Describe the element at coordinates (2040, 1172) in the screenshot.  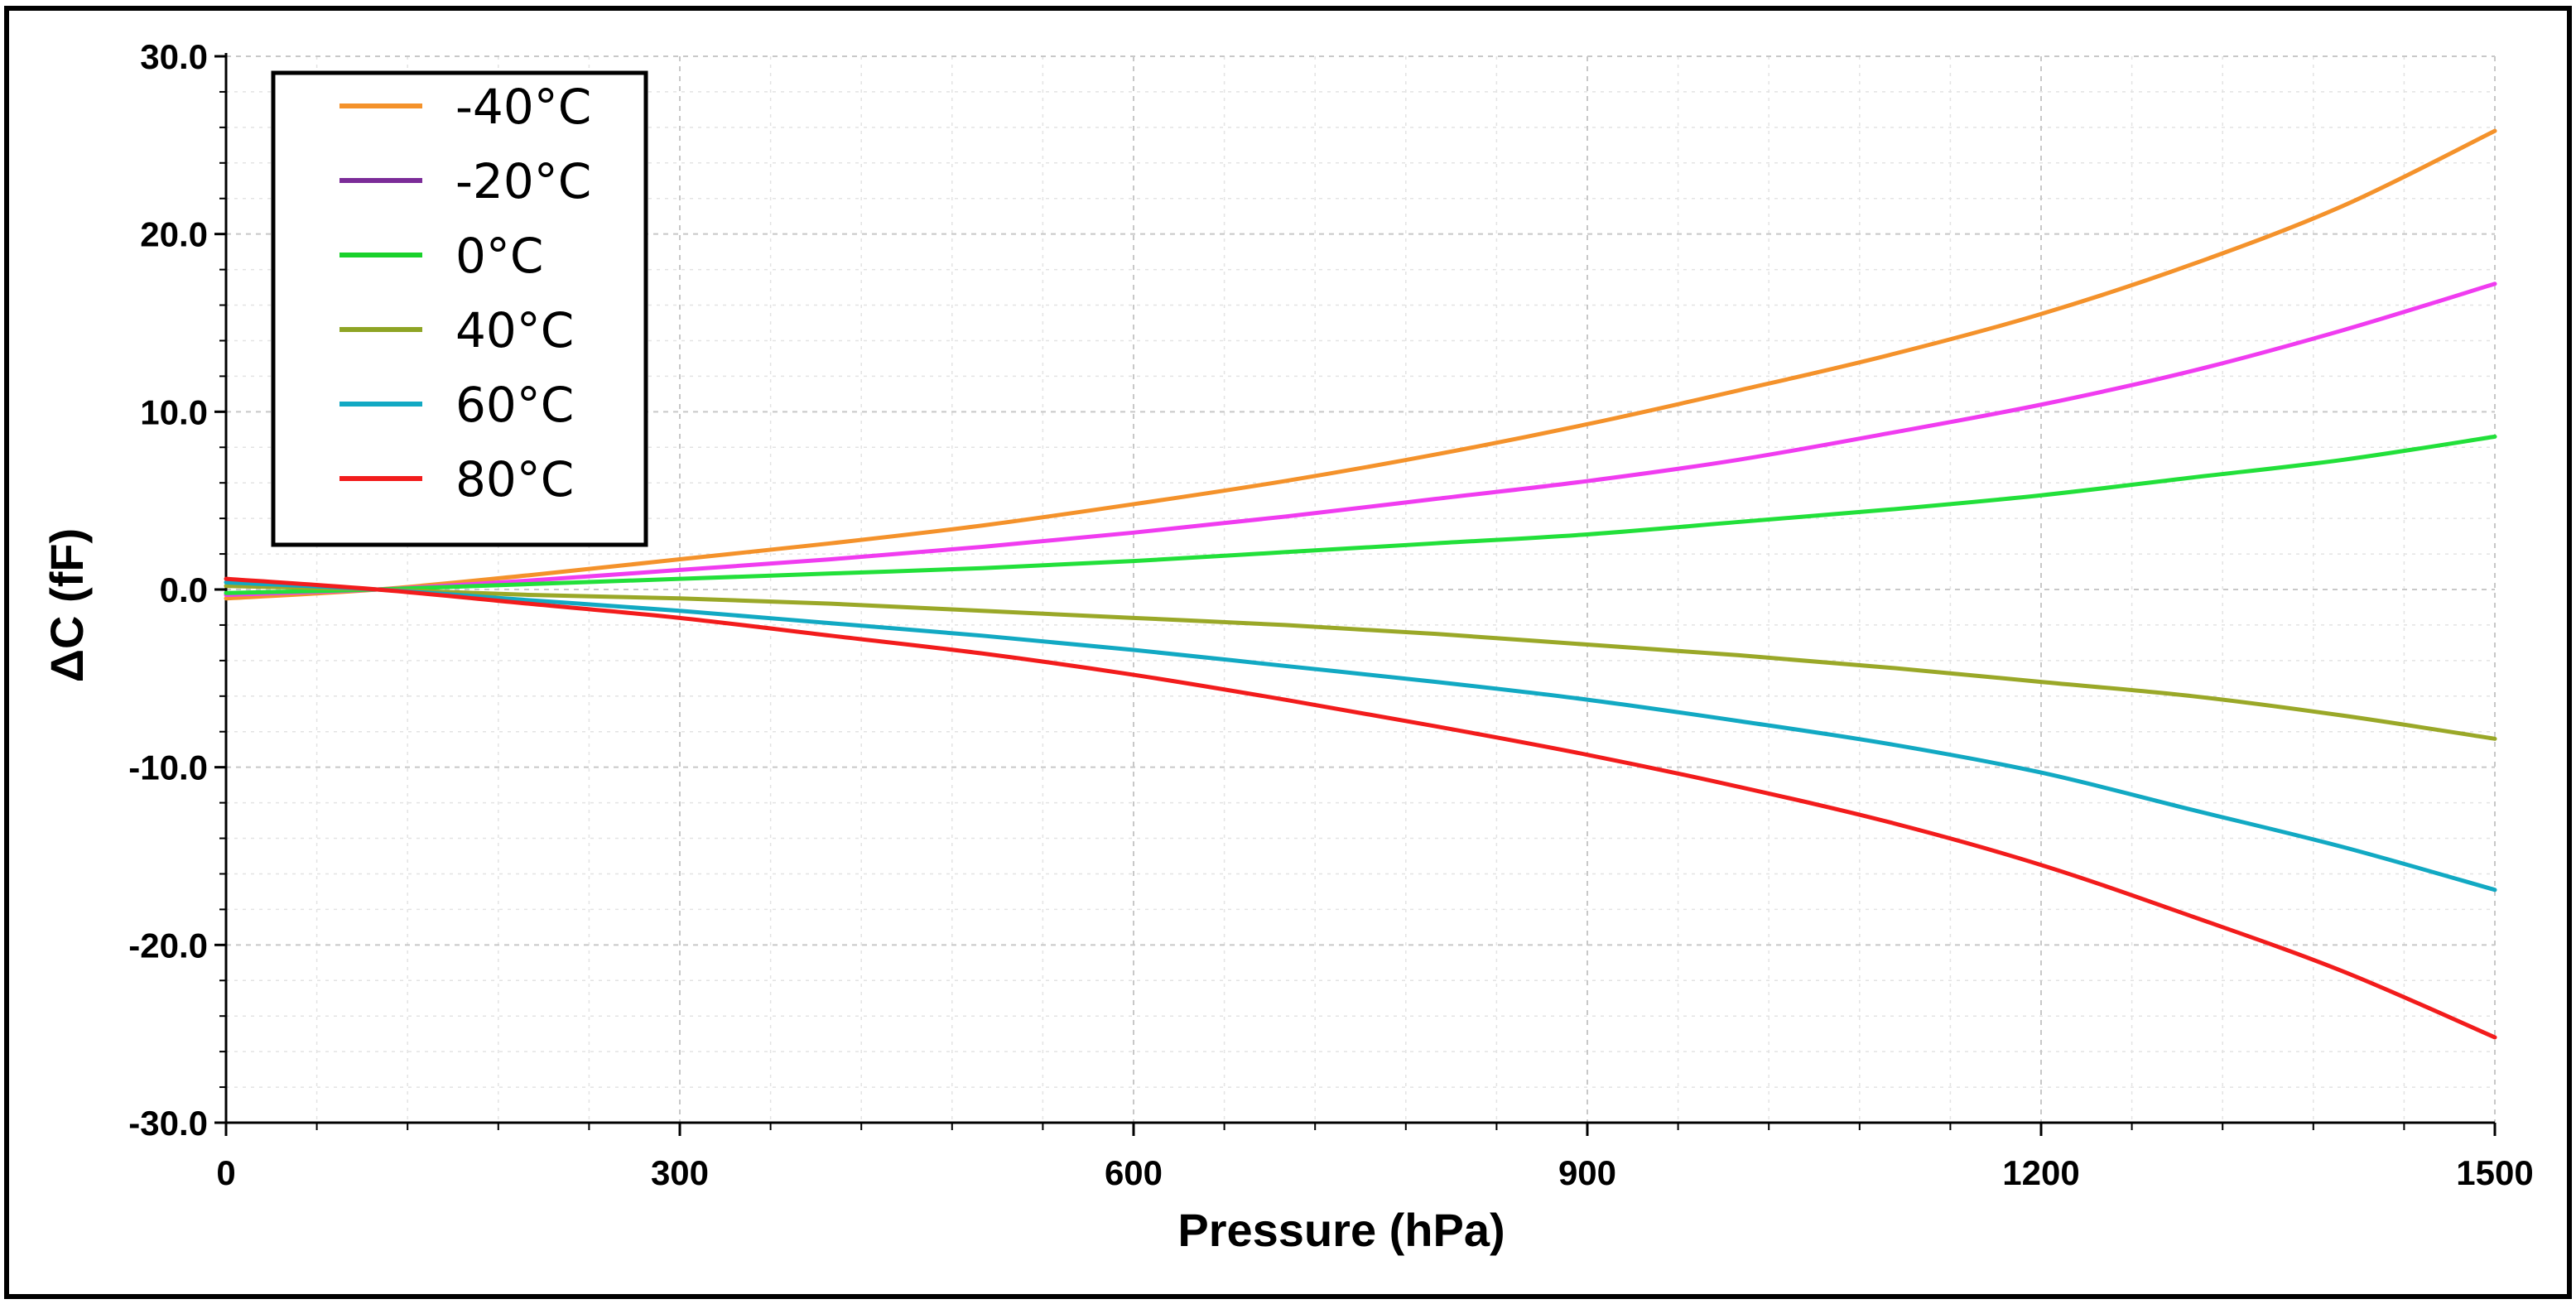
I see `x-tick-label: 1200` at that location.